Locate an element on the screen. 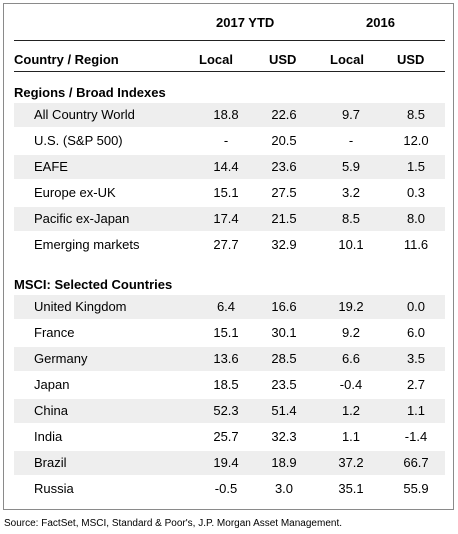  cell-usd-2017: 32.3 is located at coordinates (284, 436).